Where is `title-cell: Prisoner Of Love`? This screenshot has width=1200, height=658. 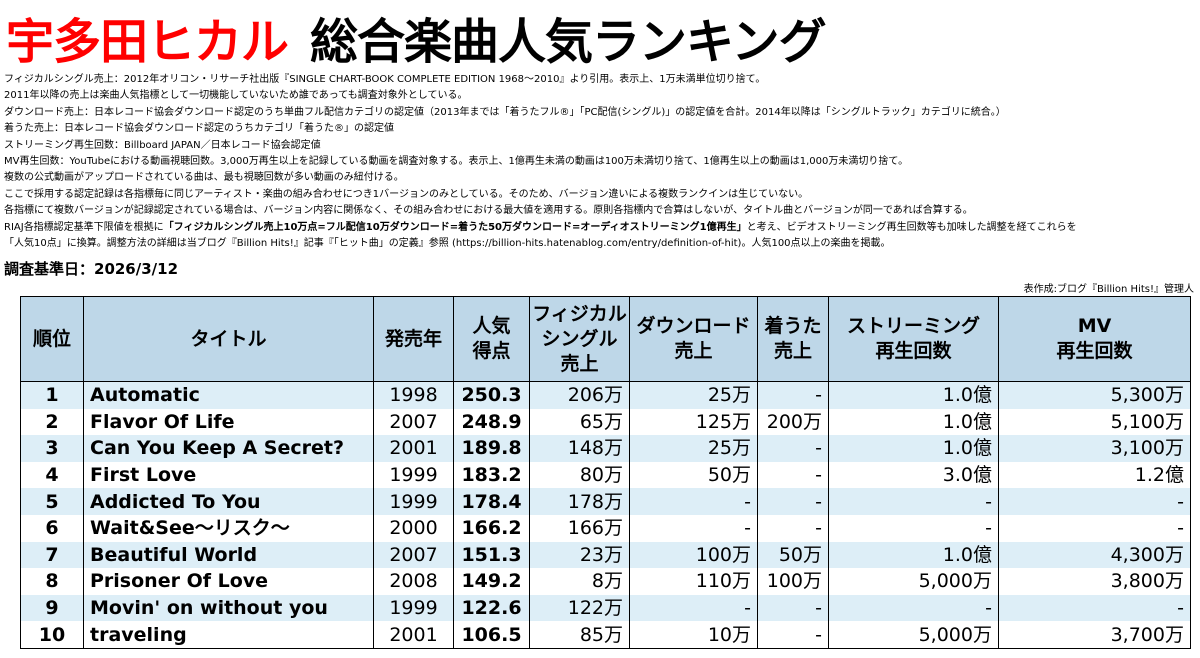 title-cell: Prisoner Of Love is located at coordinates (228, 581).